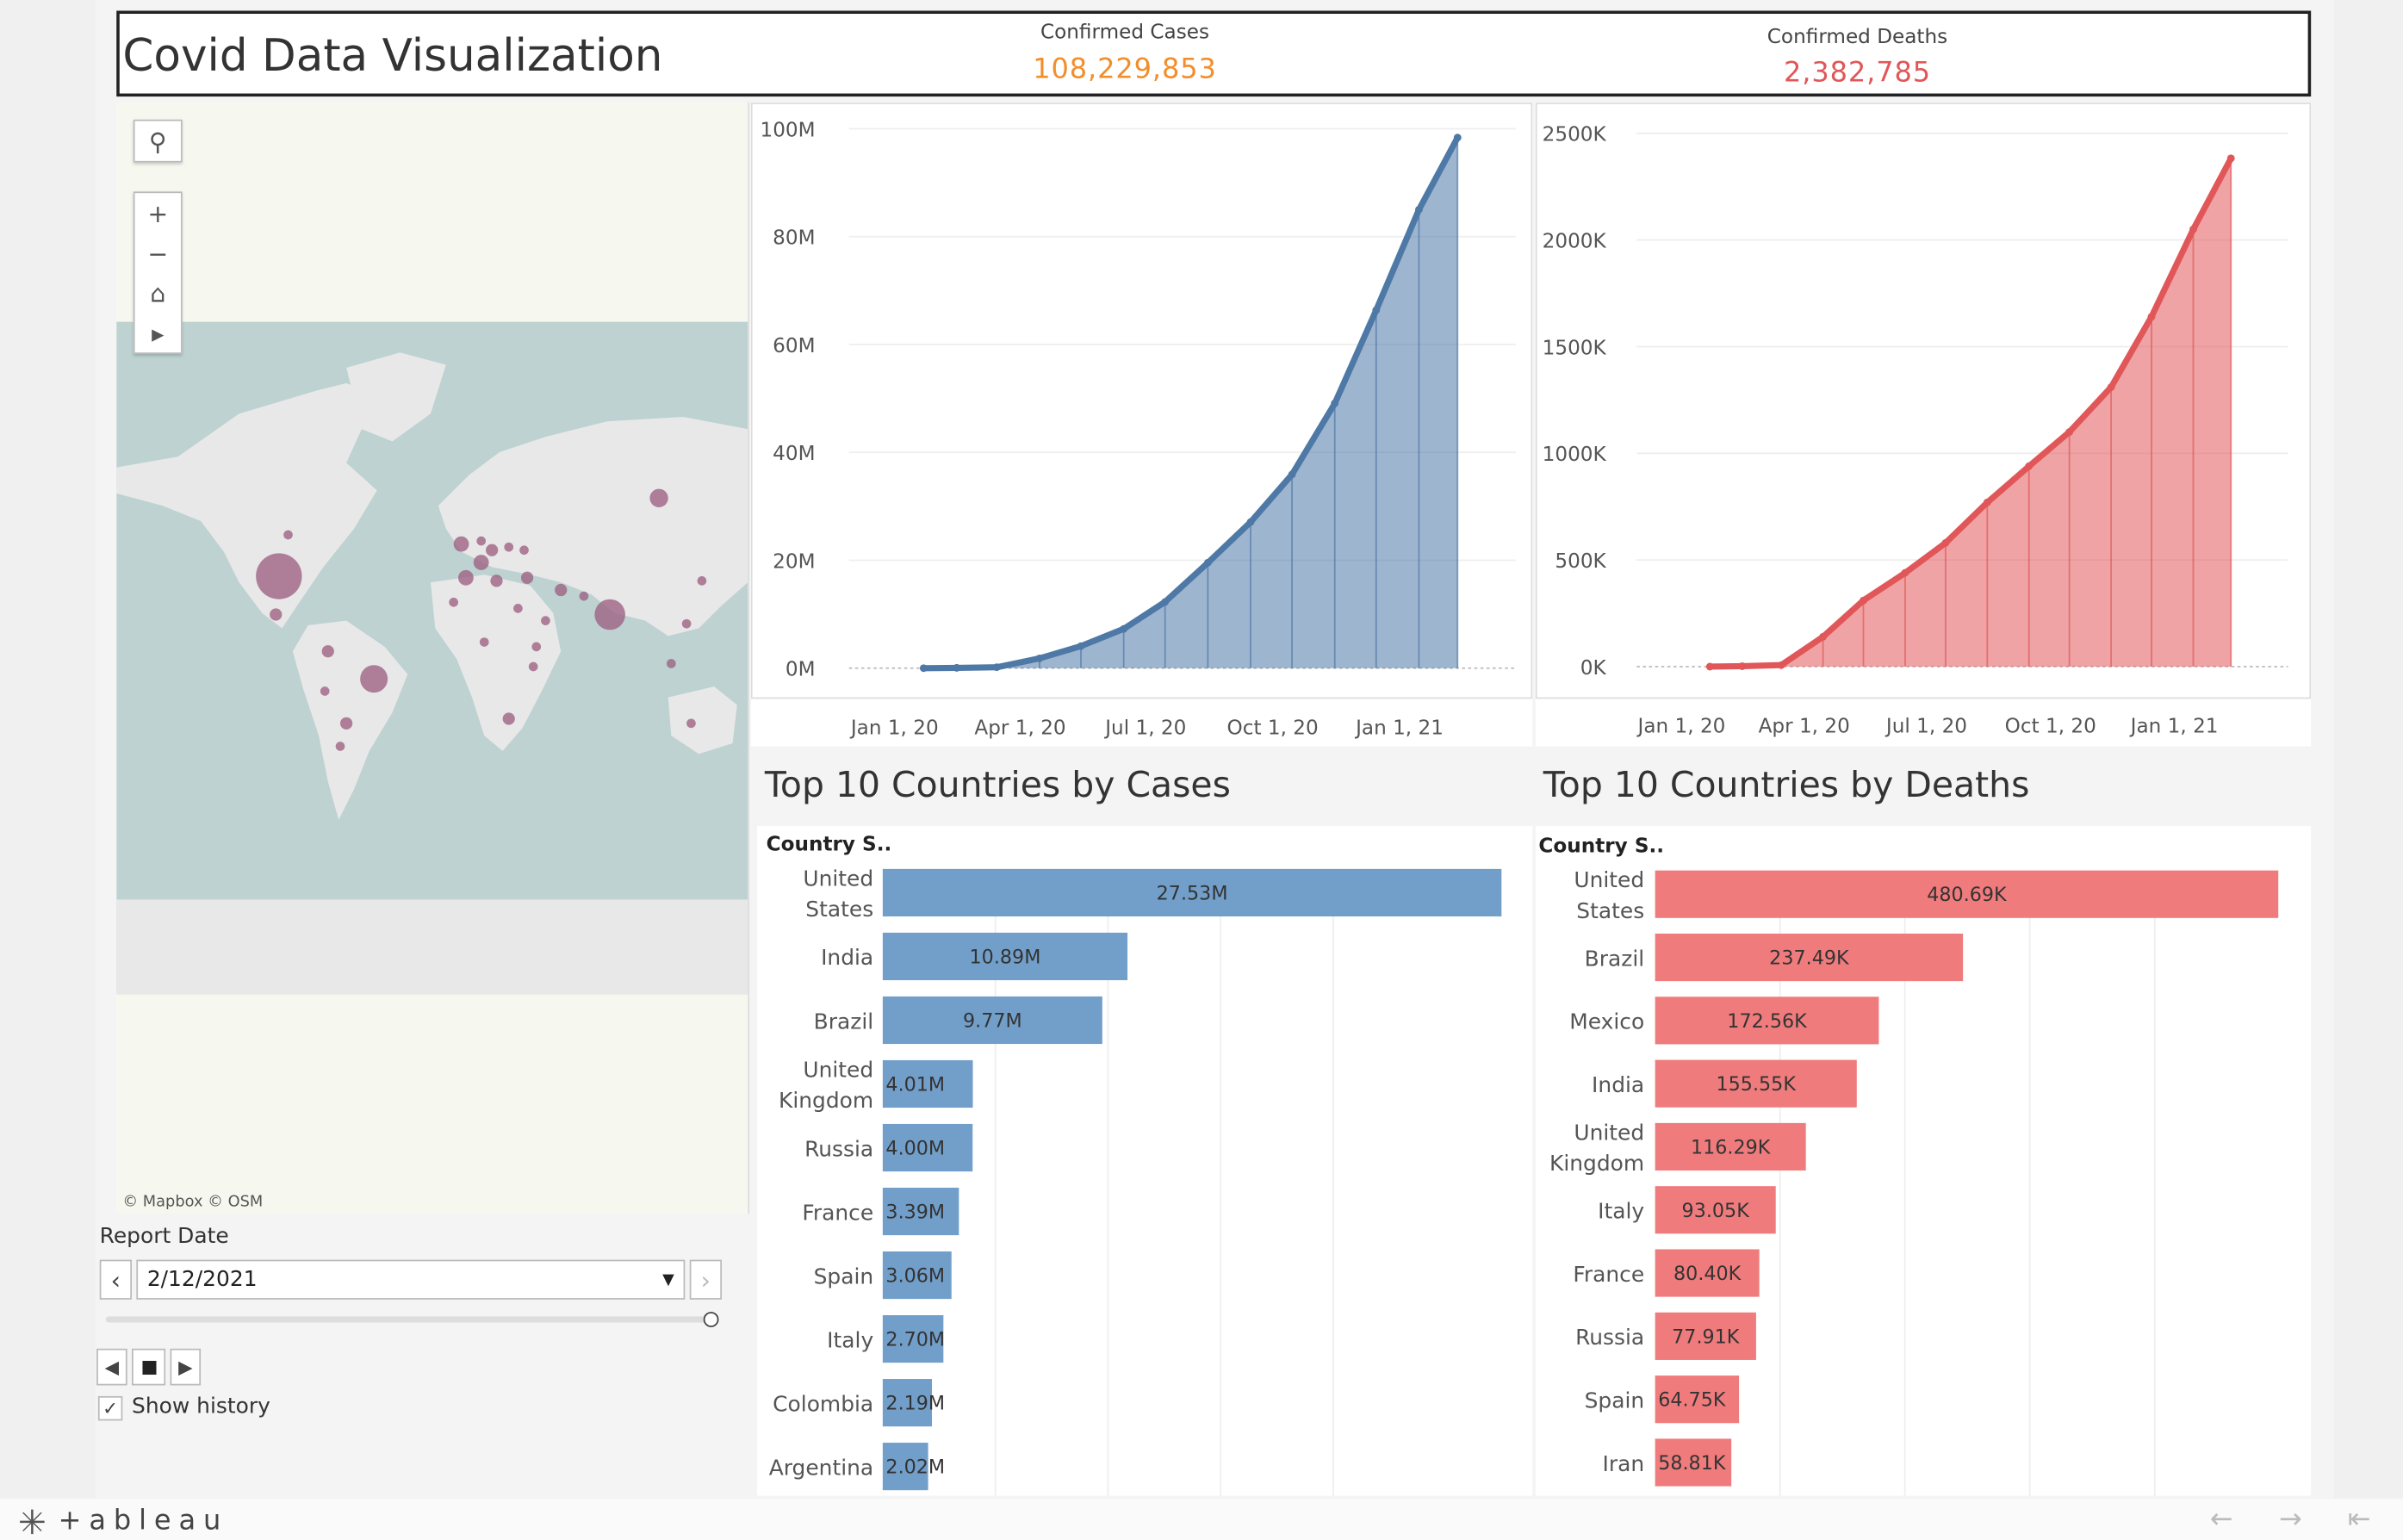  Describe the element at coordinates (411, 1280) in the screenshot. I see `report-date-select: 2/12/2021 ▼` at that location.